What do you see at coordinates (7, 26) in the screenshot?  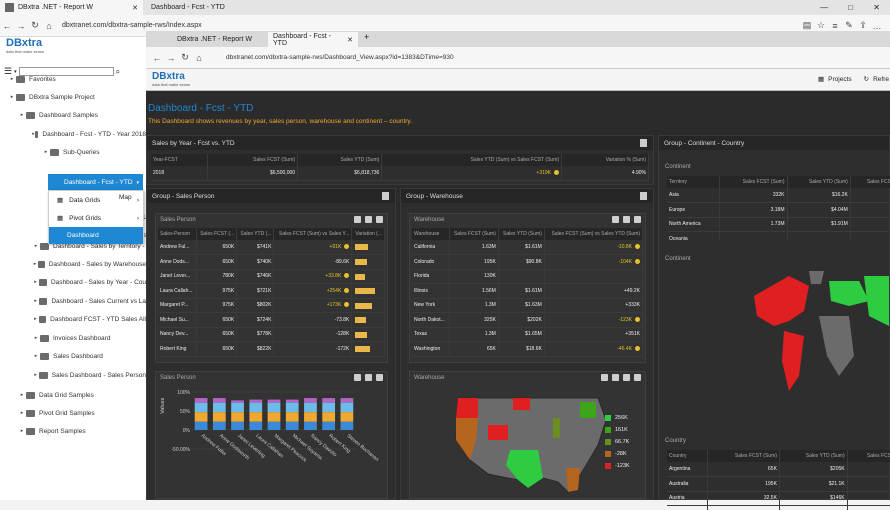 I see `back-icon: ←` at bounding box center [7, 26].